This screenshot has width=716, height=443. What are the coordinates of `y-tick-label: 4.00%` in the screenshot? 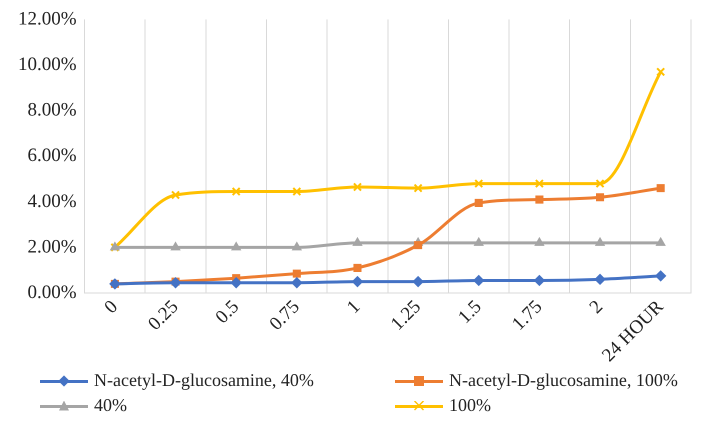 It's located at (52, 201).